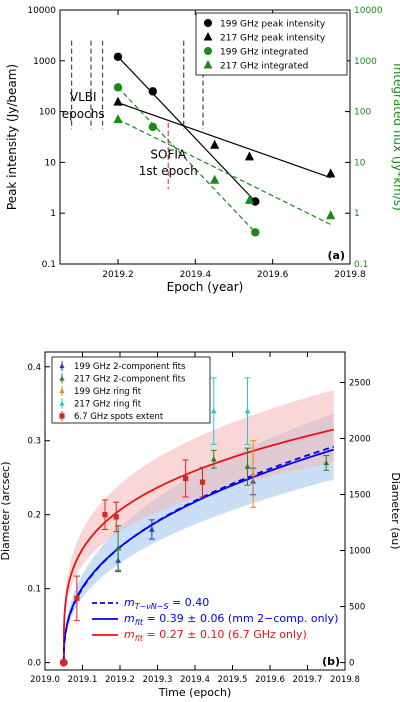 This screenshot has height=702, width=400. Describe the element at coordinates (47, 113) in the screenshot. I see `y-tick-label: 100` at that location.